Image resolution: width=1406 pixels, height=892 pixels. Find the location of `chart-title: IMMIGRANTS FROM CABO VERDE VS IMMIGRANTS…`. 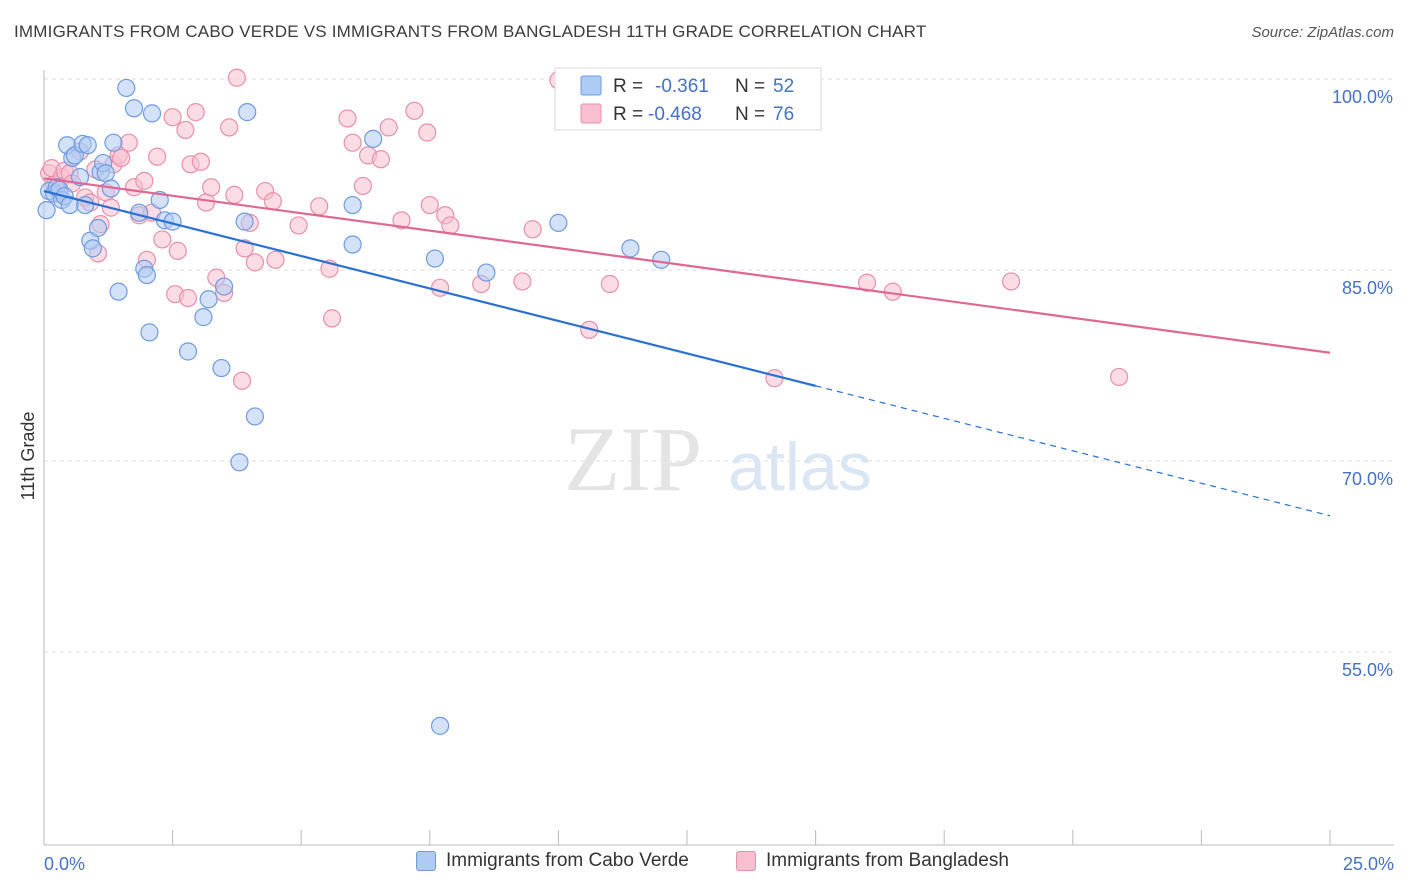

chart-title: IMMIGRANTS FROM CABO VERDE VS IMMIGRANTS… is located at coordinates (470, 31).